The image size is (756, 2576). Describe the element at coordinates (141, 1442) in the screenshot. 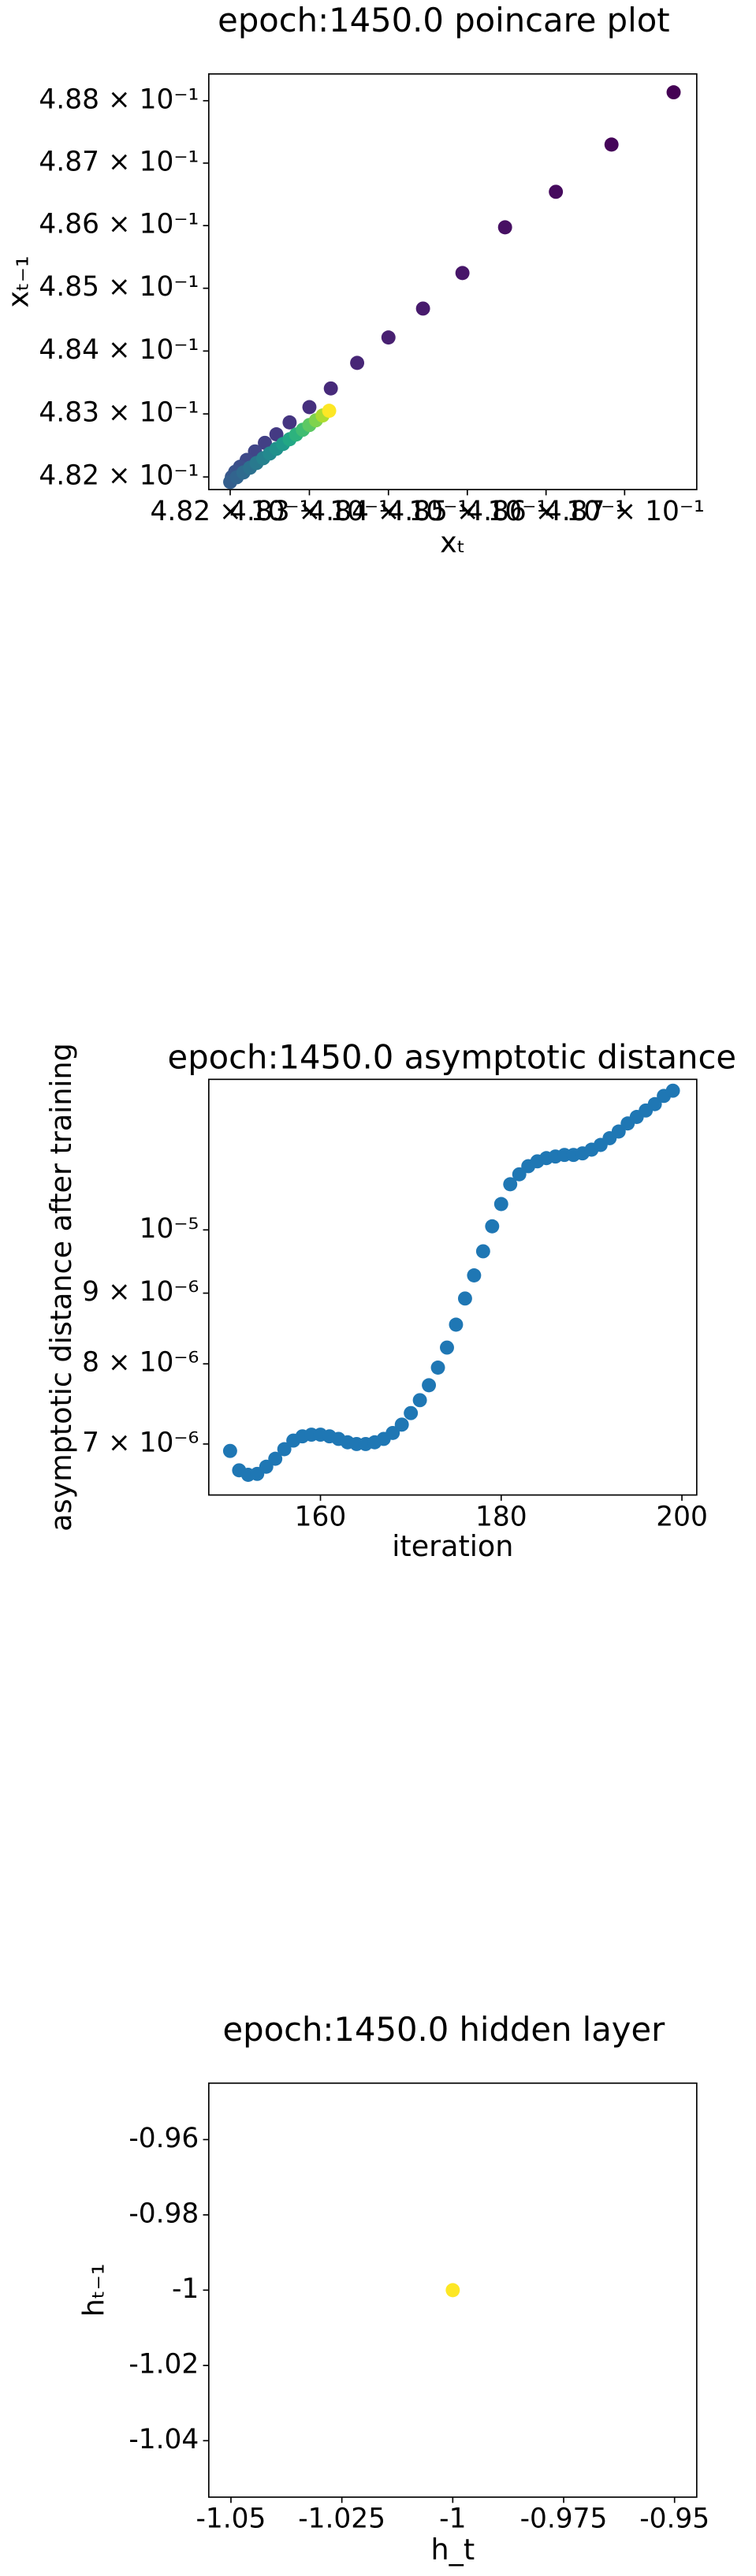

I see `y-tick-label: 7 × 10⁻⁶` at that location.